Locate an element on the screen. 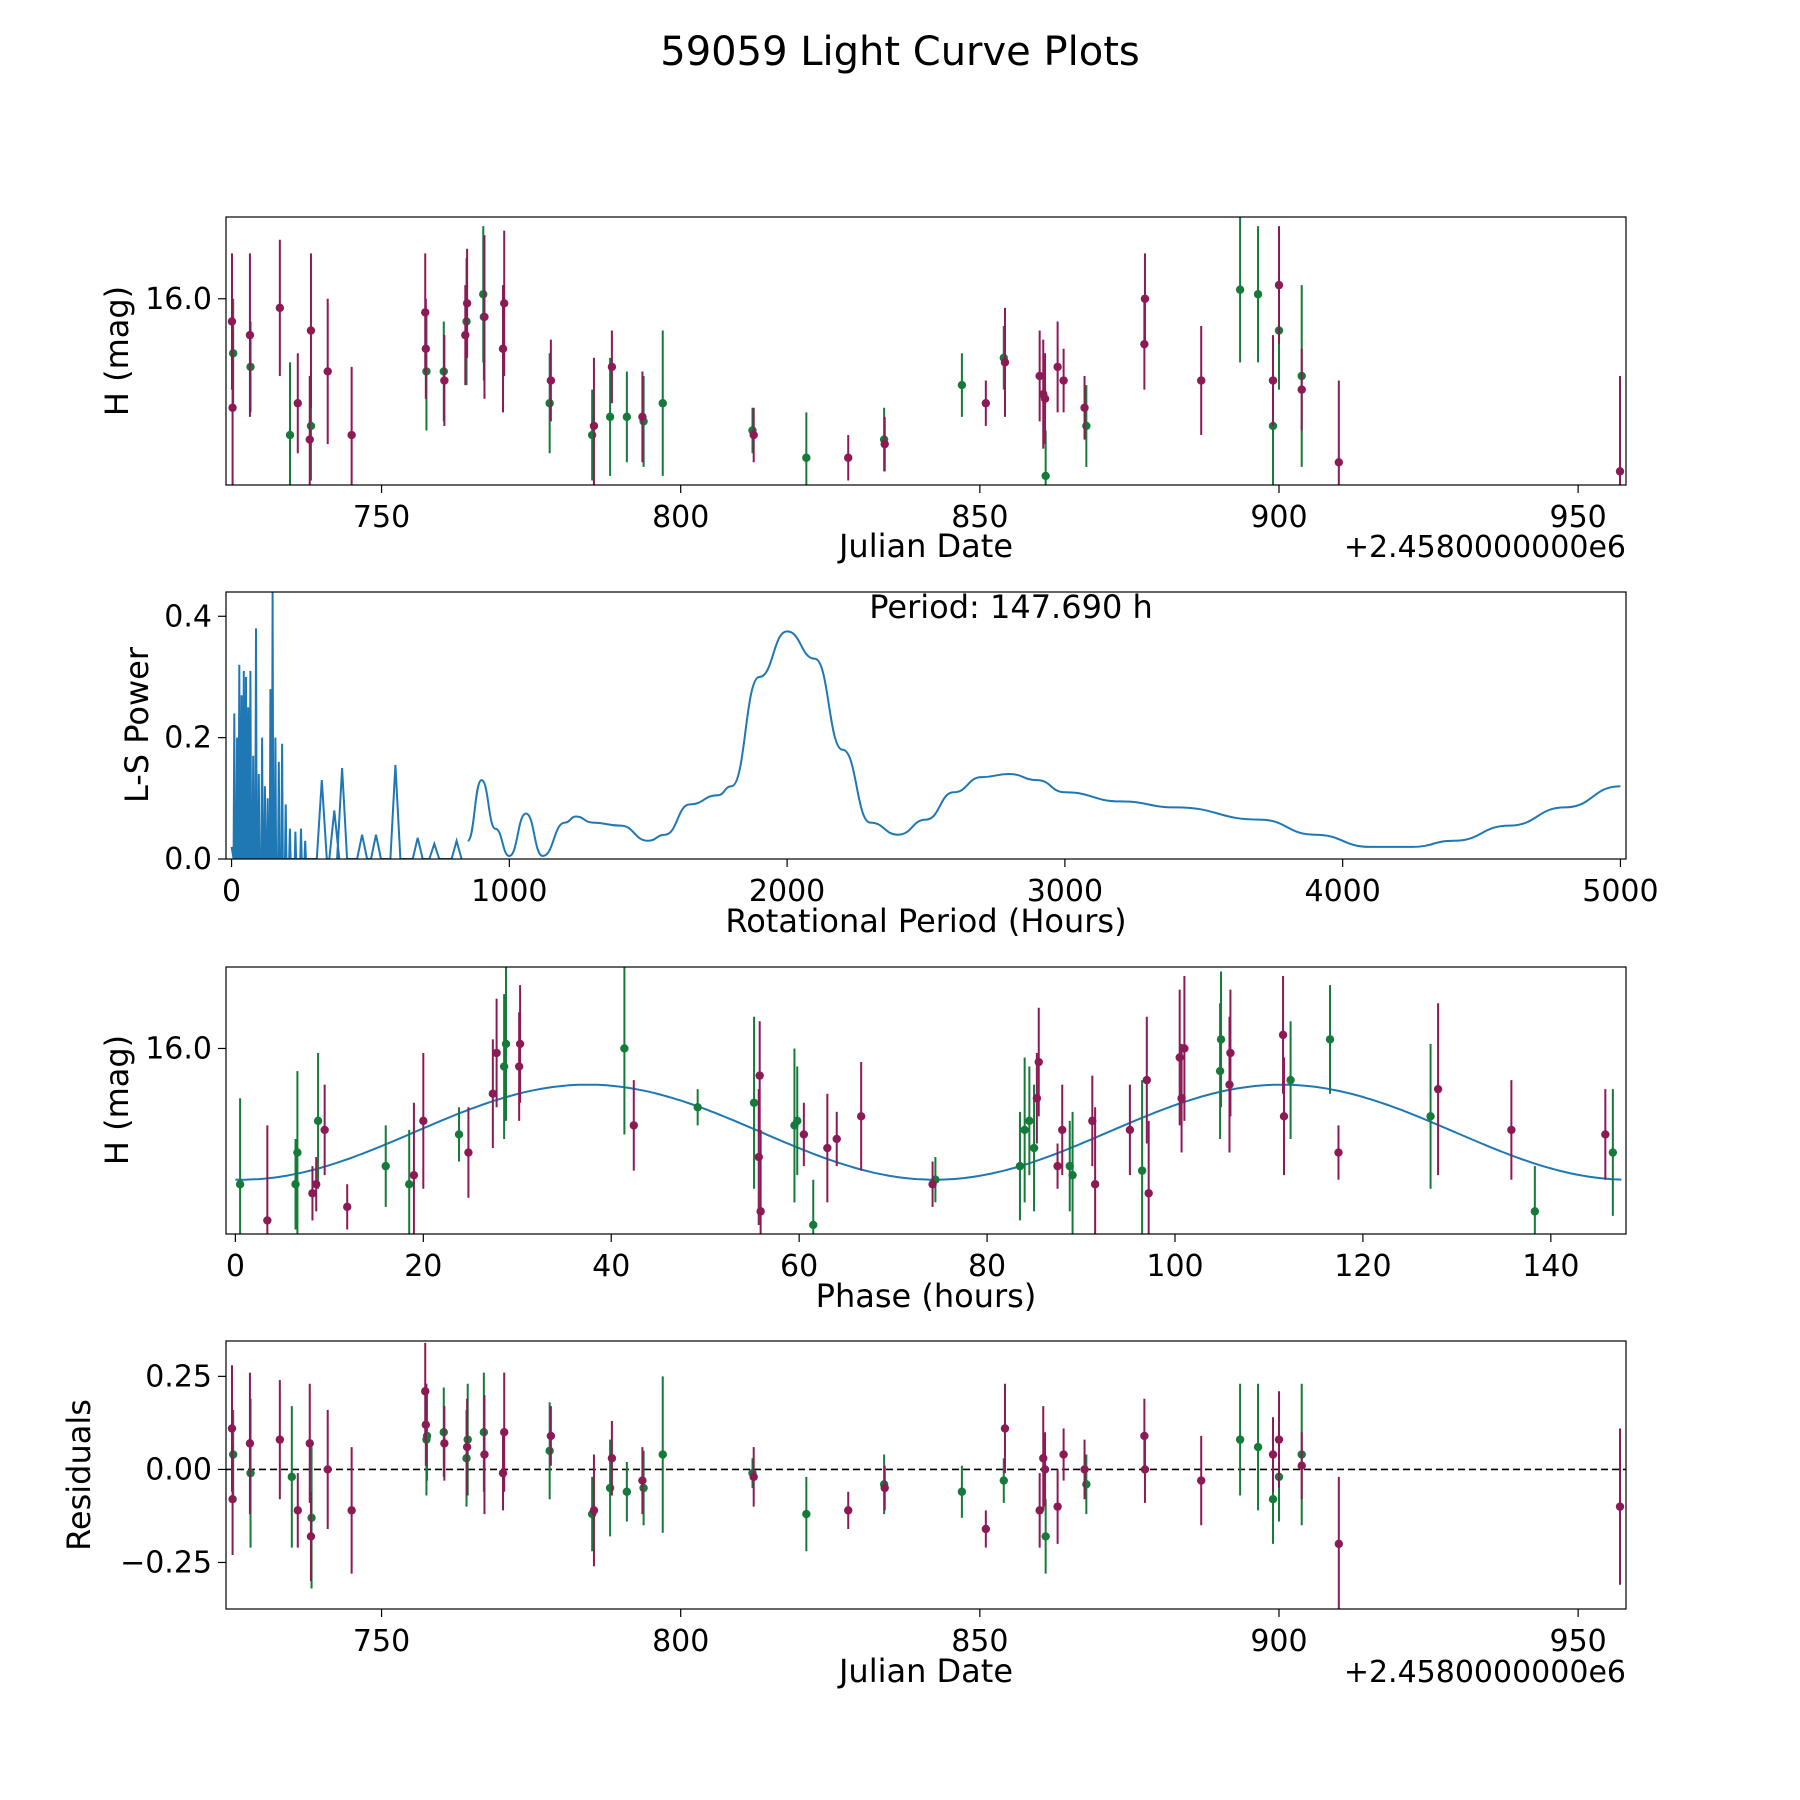  periodogram-ylabel: L-S Power is located at coordinates (137, 724).